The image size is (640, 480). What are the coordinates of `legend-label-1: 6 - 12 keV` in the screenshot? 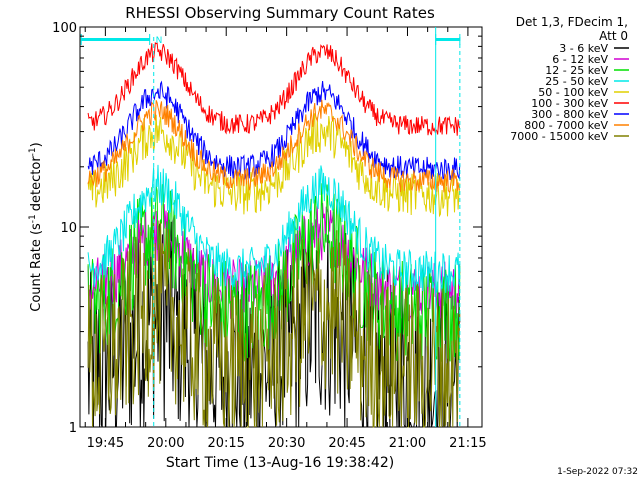 It's located at (580, 59).